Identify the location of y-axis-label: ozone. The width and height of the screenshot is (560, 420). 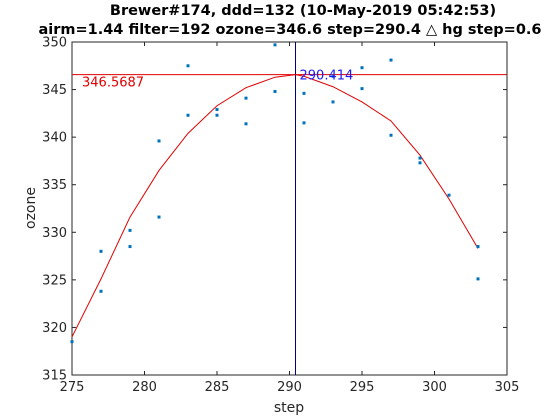
(31, 208).